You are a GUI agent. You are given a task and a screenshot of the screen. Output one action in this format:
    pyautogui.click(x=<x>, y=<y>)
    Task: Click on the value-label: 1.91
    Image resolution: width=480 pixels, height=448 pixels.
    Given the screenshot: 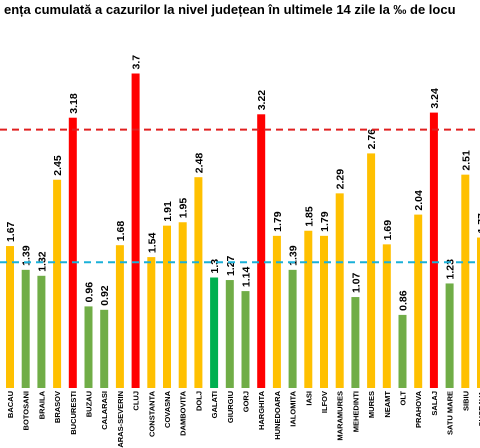 What is the action you would take?
    pyautogui.click(x=168, y=211)
    